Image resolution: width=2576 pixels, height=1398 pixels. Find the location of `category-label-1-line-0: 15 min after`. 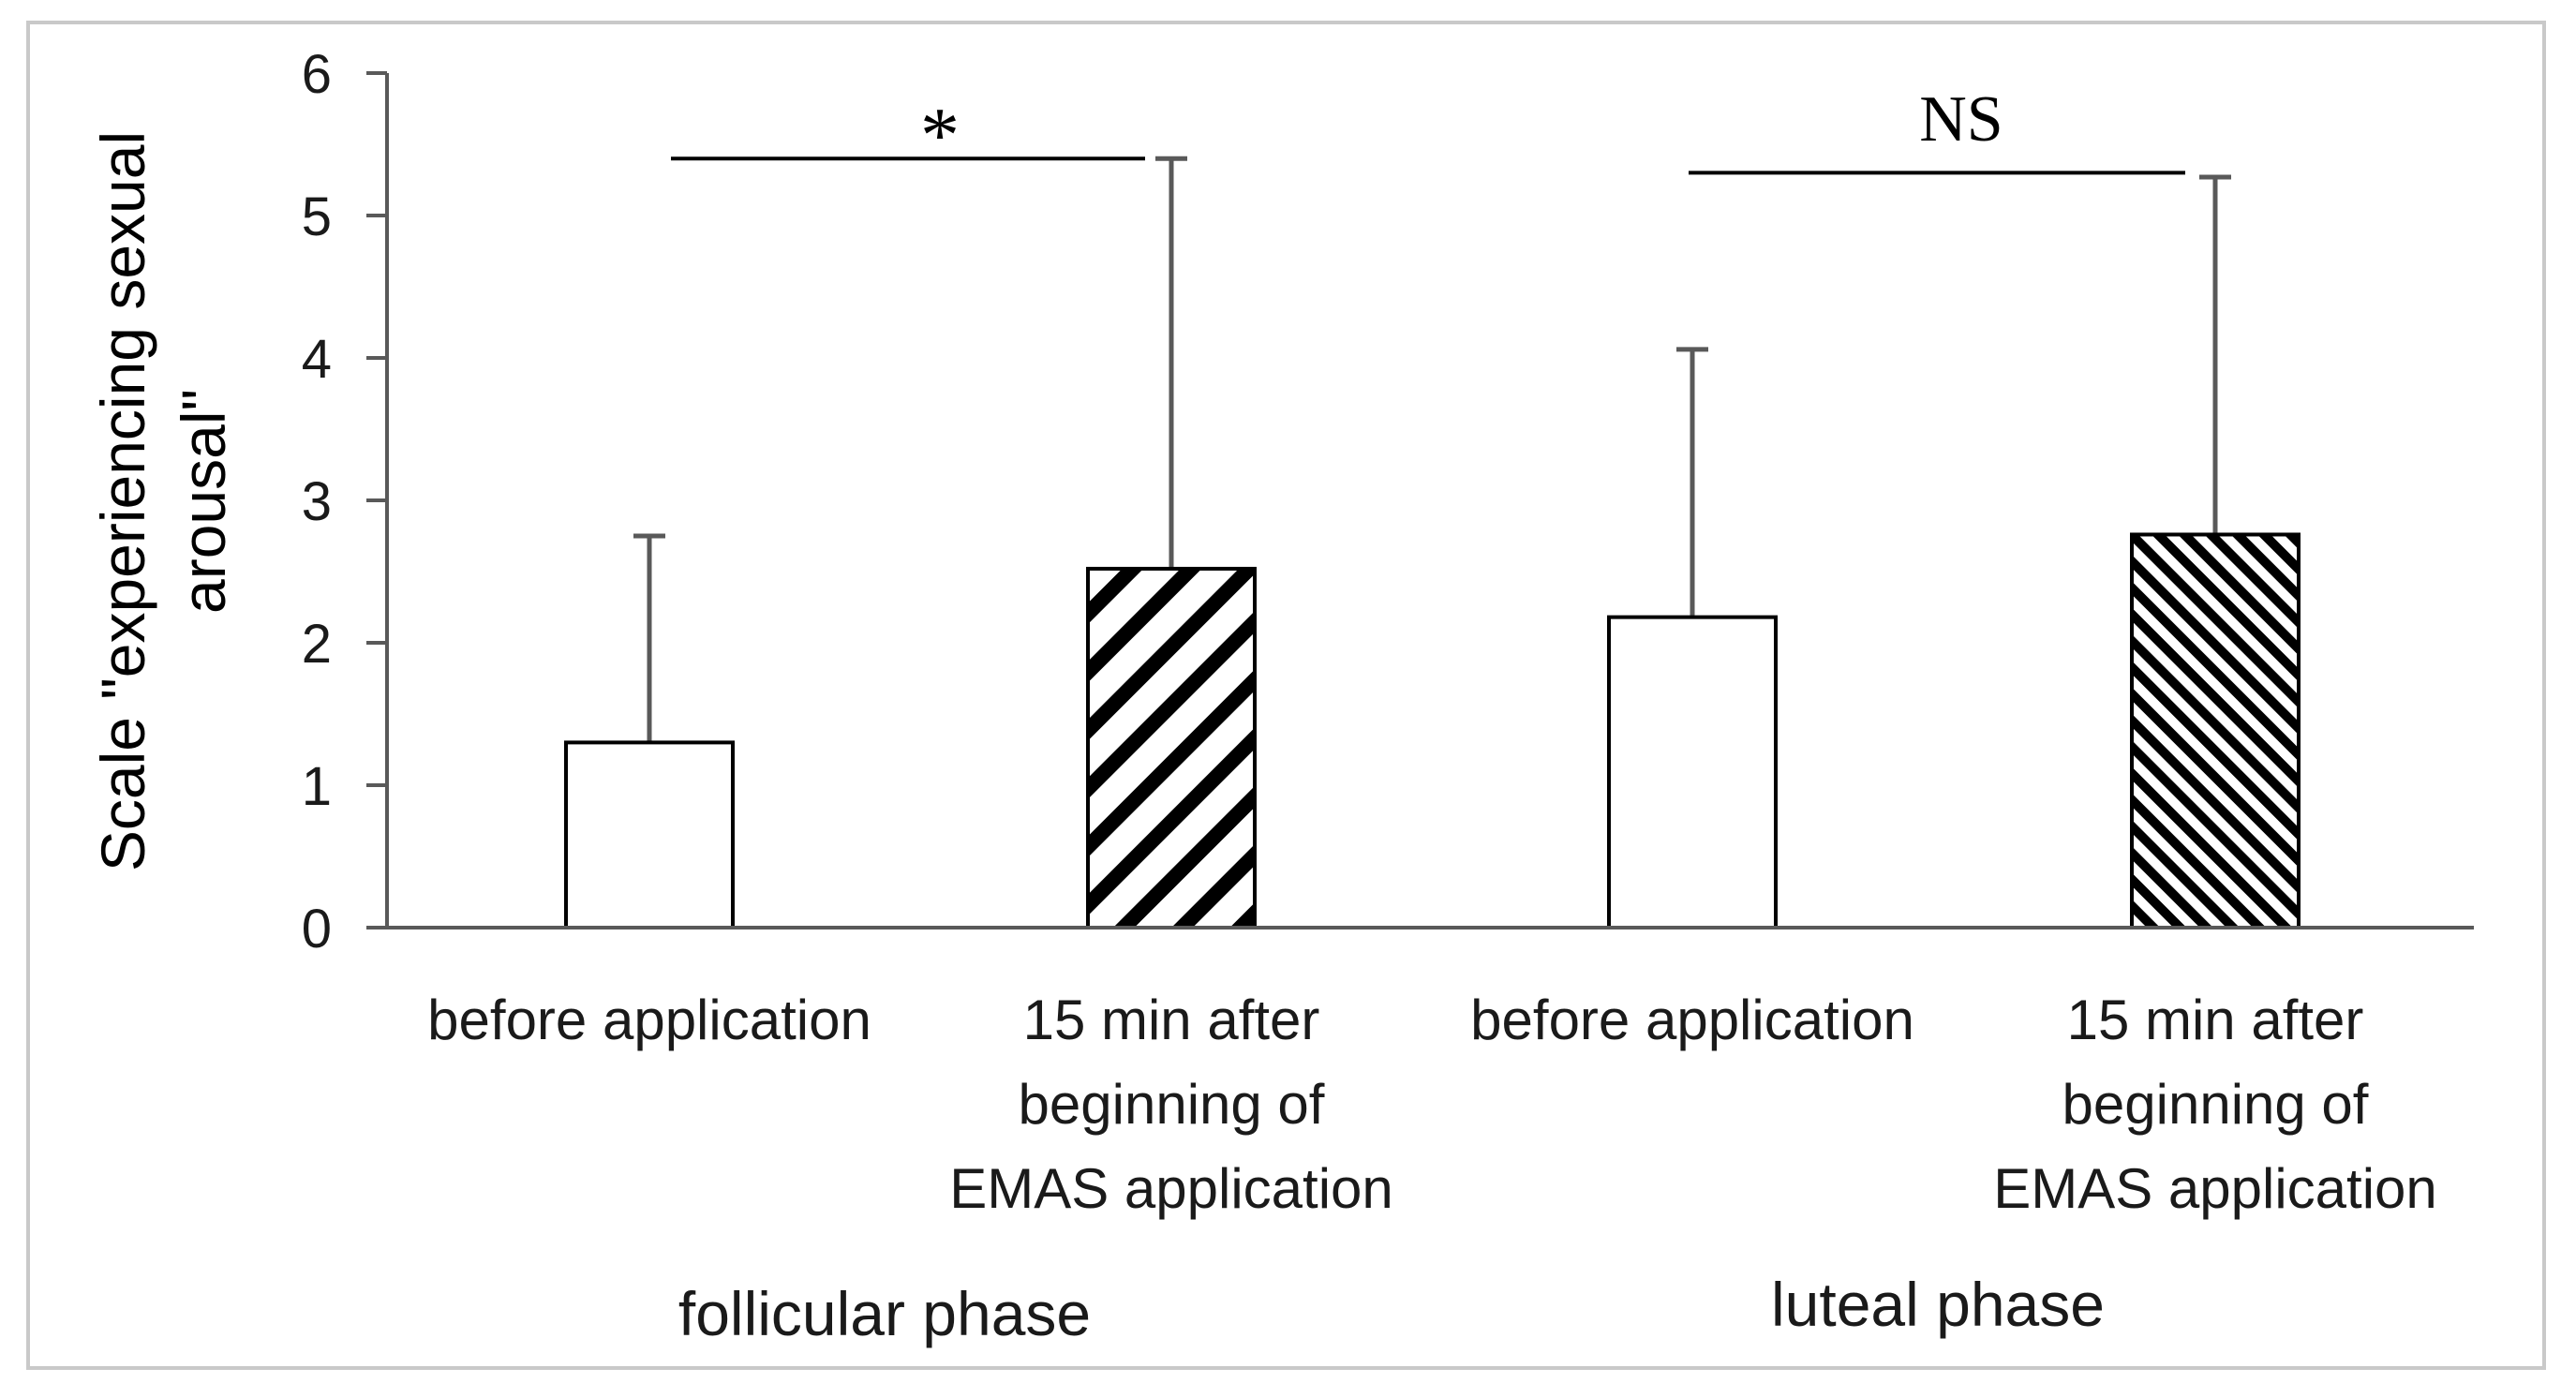

category-label-1-line-0: 15 min after is located at coordinates (1171, 1020).